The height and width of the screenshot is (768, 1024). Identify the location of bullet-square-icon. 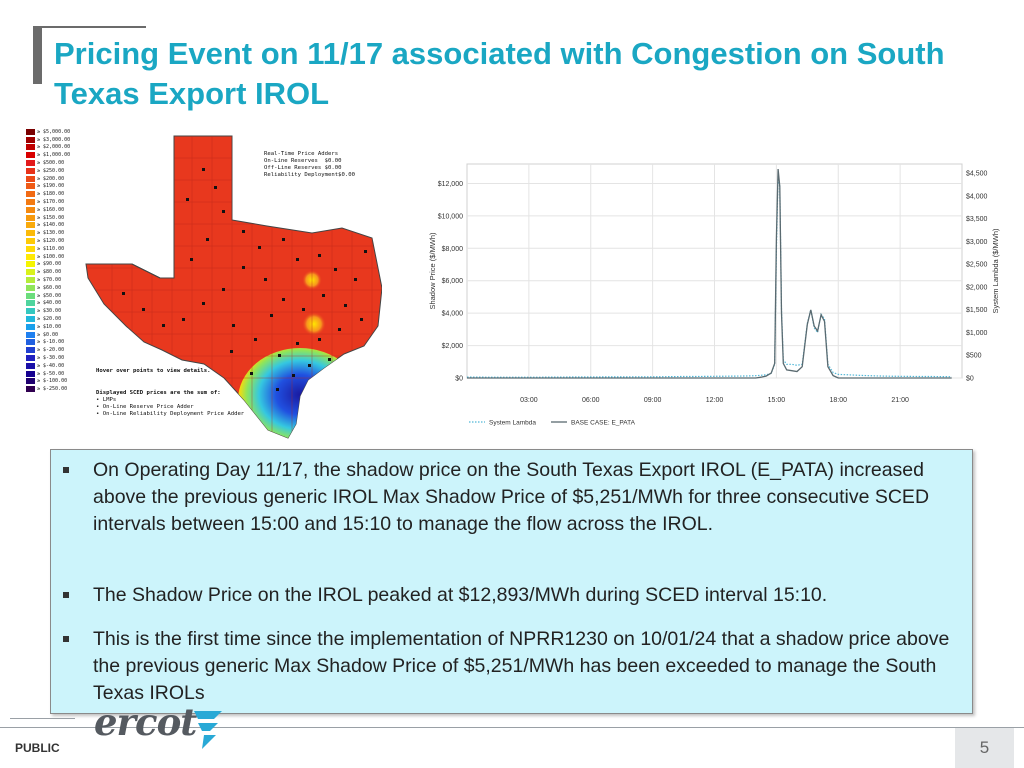
(66, 639).